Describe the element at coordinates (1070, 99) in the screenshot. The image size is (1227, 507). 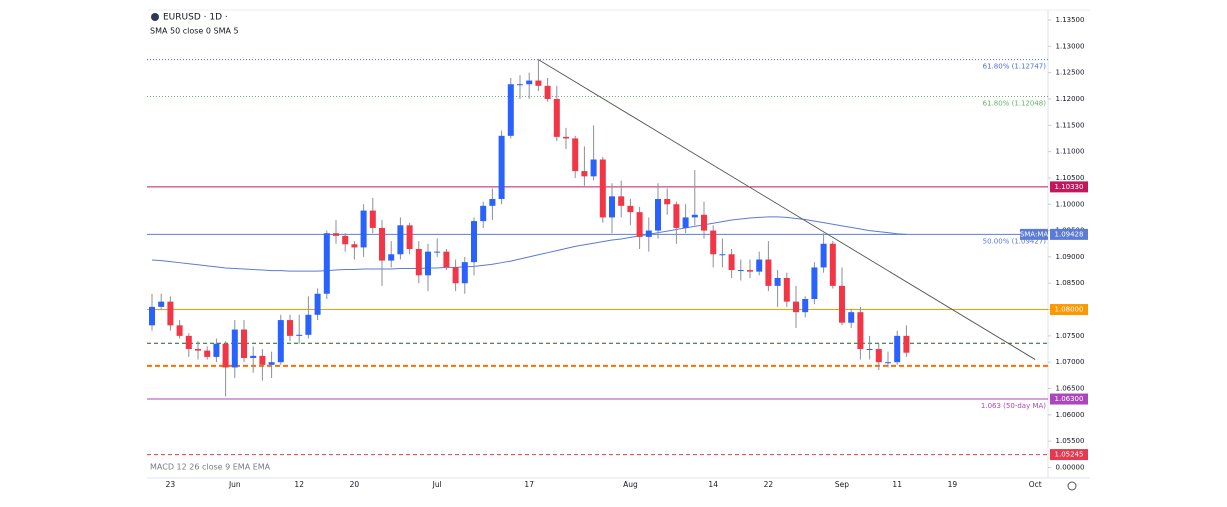
I see `y-tick-label: 1.12000` at that location.